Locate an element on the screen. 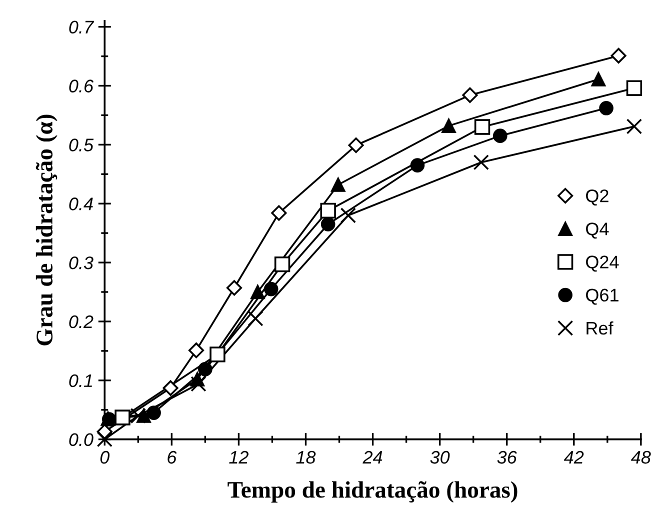  x-tick-label: 24 is located at coordinates (372, 457).